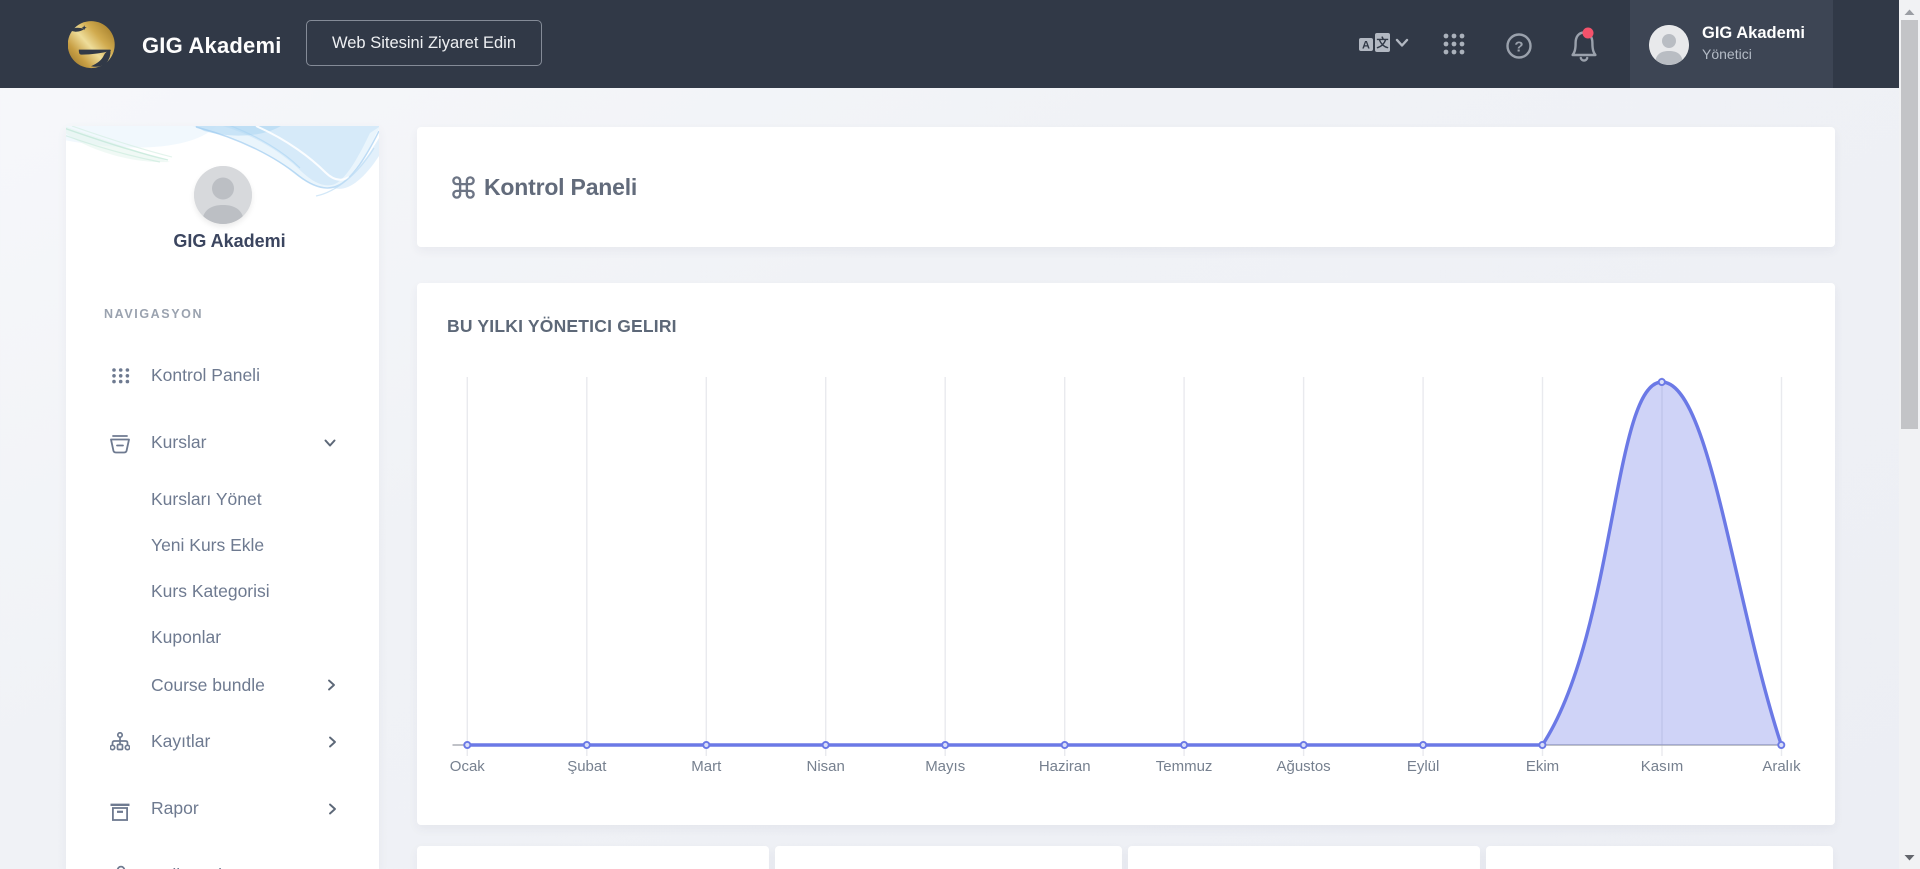 The image size is (1920, 869). I want to click on svg-text: Ağustos, so click(1303, 766).